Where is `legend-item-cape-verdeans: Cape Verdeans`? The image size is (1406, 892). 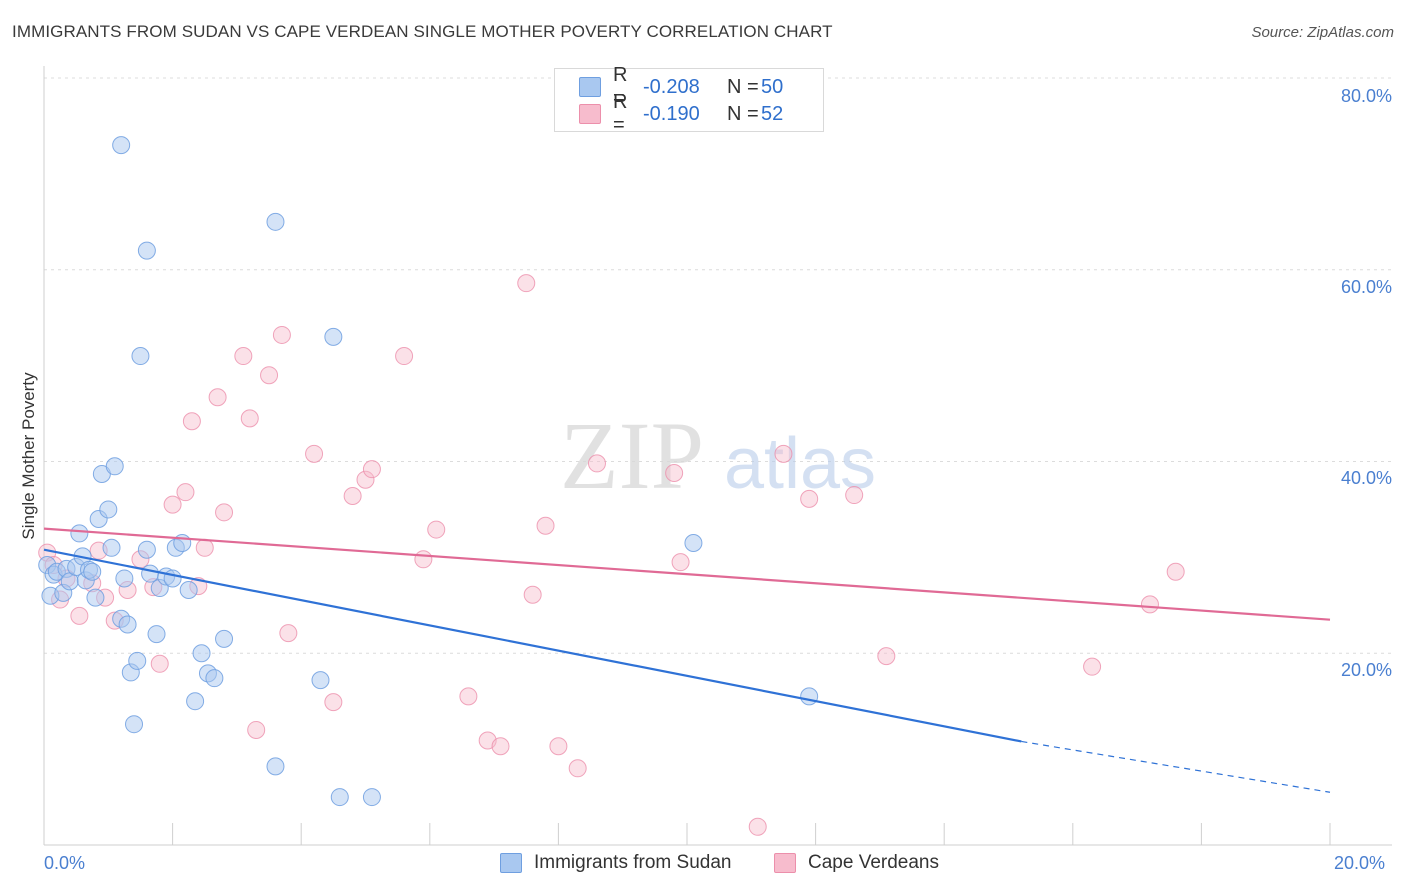 legend-item-cape-verdeans: Cape Verdeans is located at coordinates (856, 863).